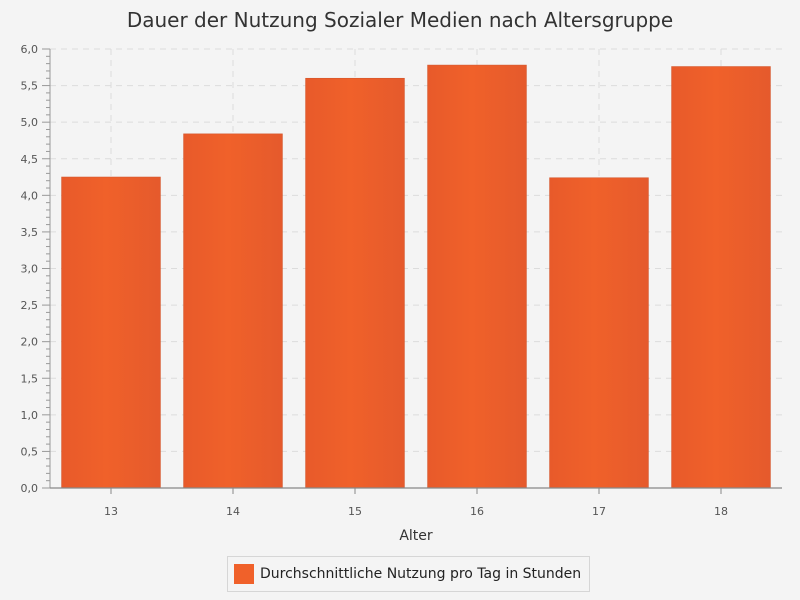 The image size is (800, 600). Describe the element at coordinates (30, 86) in the screenshot. I see `y-tick-label: 5,5` at that location.